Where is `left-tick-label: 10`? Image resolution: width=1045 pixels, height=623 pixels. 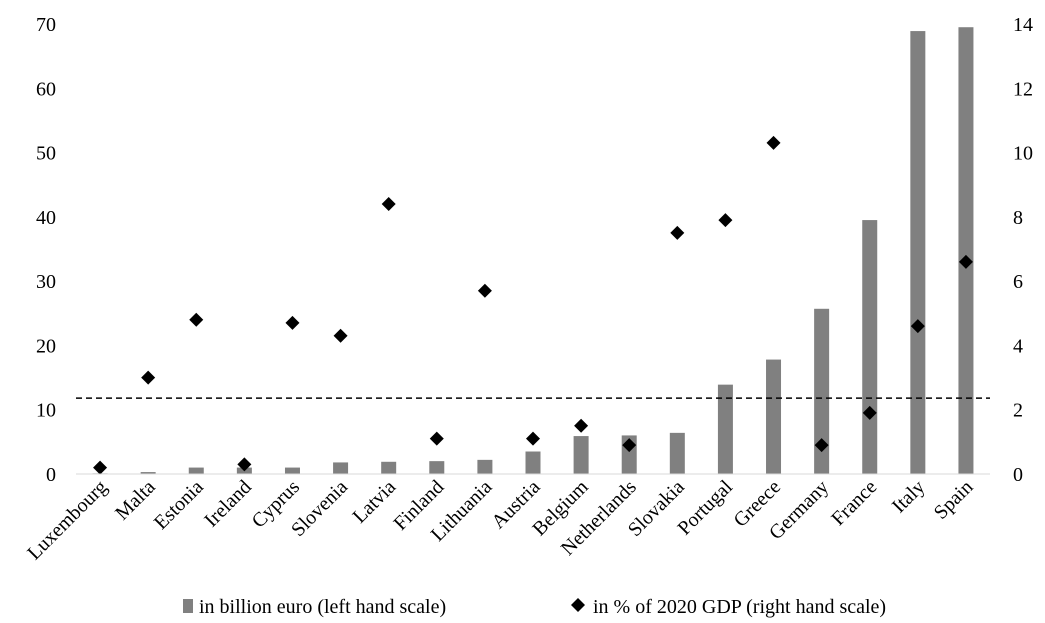 left-tick-label: 10 is located at coordinates (46, 411).